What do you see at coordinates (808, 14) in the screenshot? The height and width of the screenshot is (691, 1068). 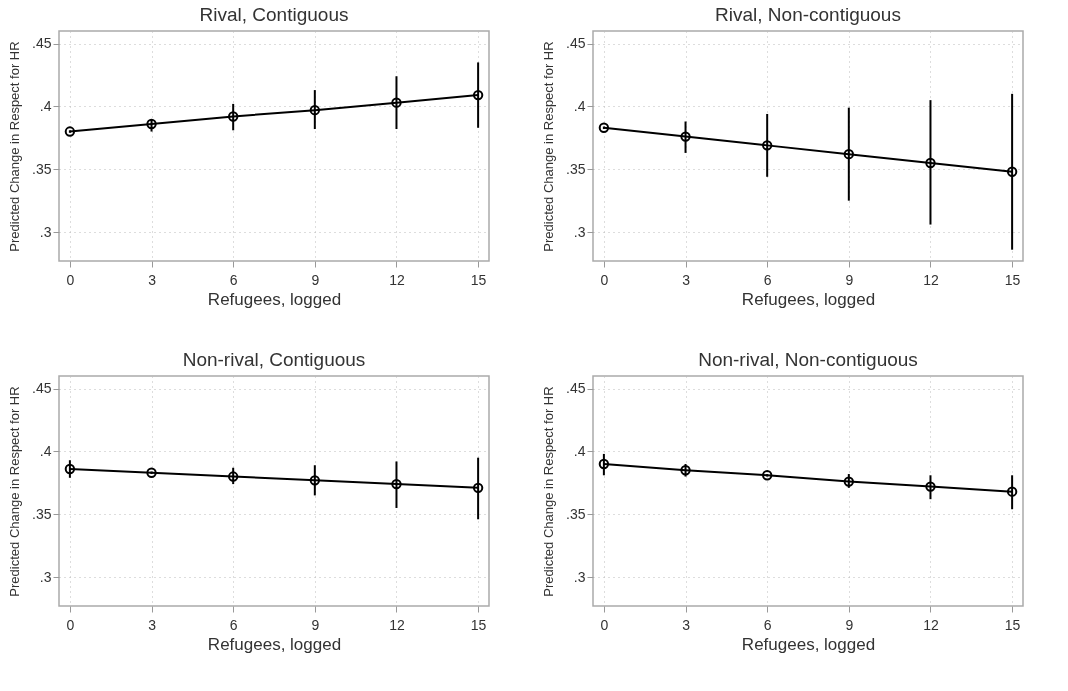 I see `chart-title: Rival, Non-contiguous` at bounding box center [808, 14].